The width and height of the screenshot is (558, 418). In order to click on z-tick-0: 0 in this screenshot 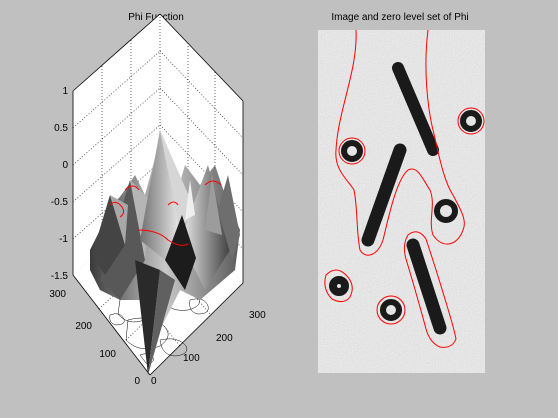, I will do `click(65, 165)`.